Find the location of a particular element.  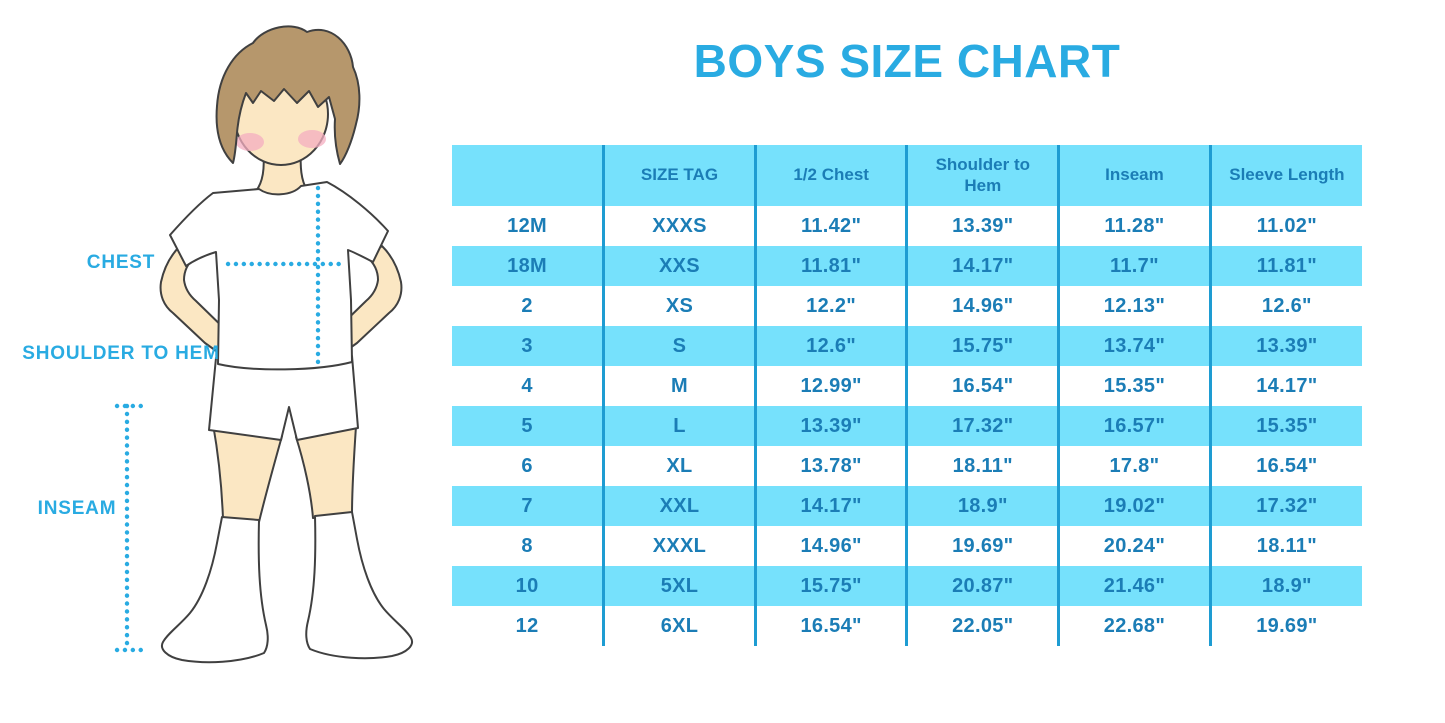

cell: XL is located at coordinates (680, 466).